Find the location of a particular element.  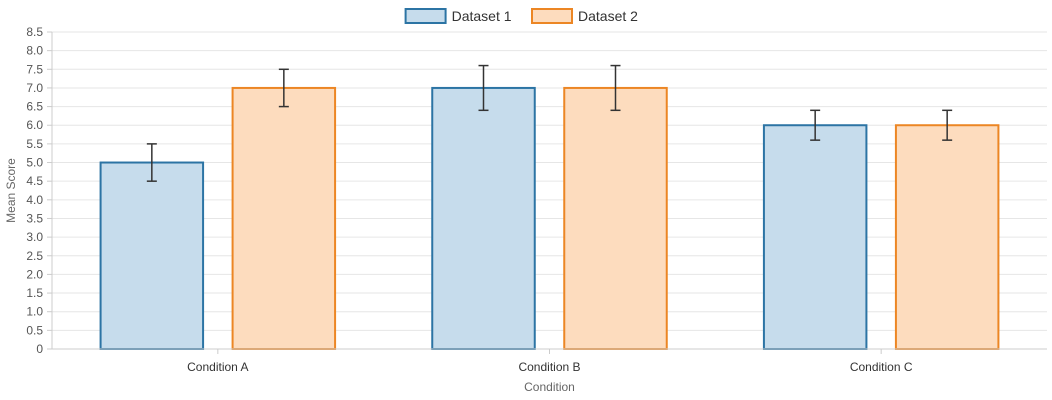

y-tick-label: 1.5 is located at coordinates (34, 293).